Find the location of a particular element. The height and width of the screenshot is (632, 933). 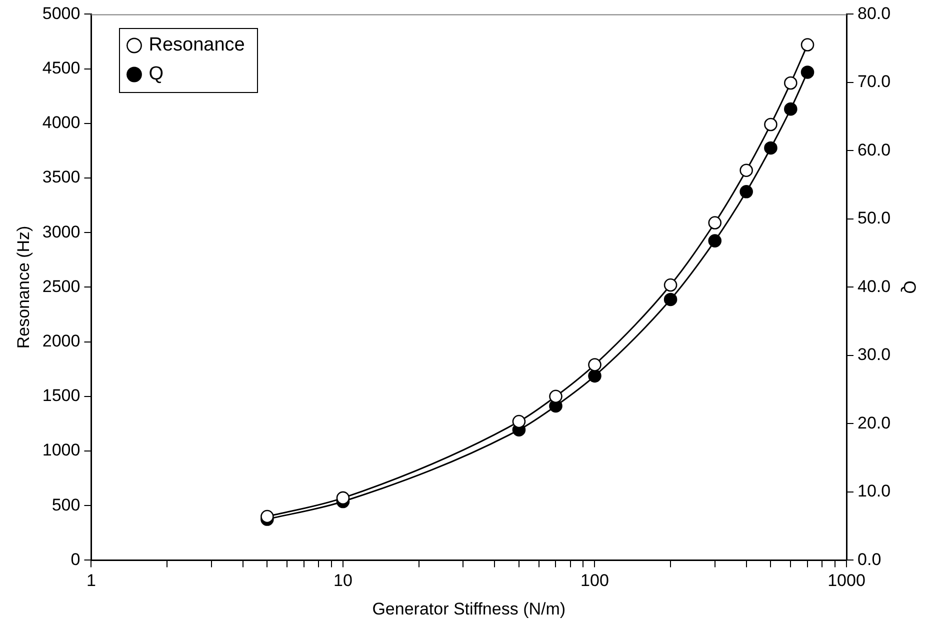

y2-tick-label: 60.0 is located at coordinates (874, 150).